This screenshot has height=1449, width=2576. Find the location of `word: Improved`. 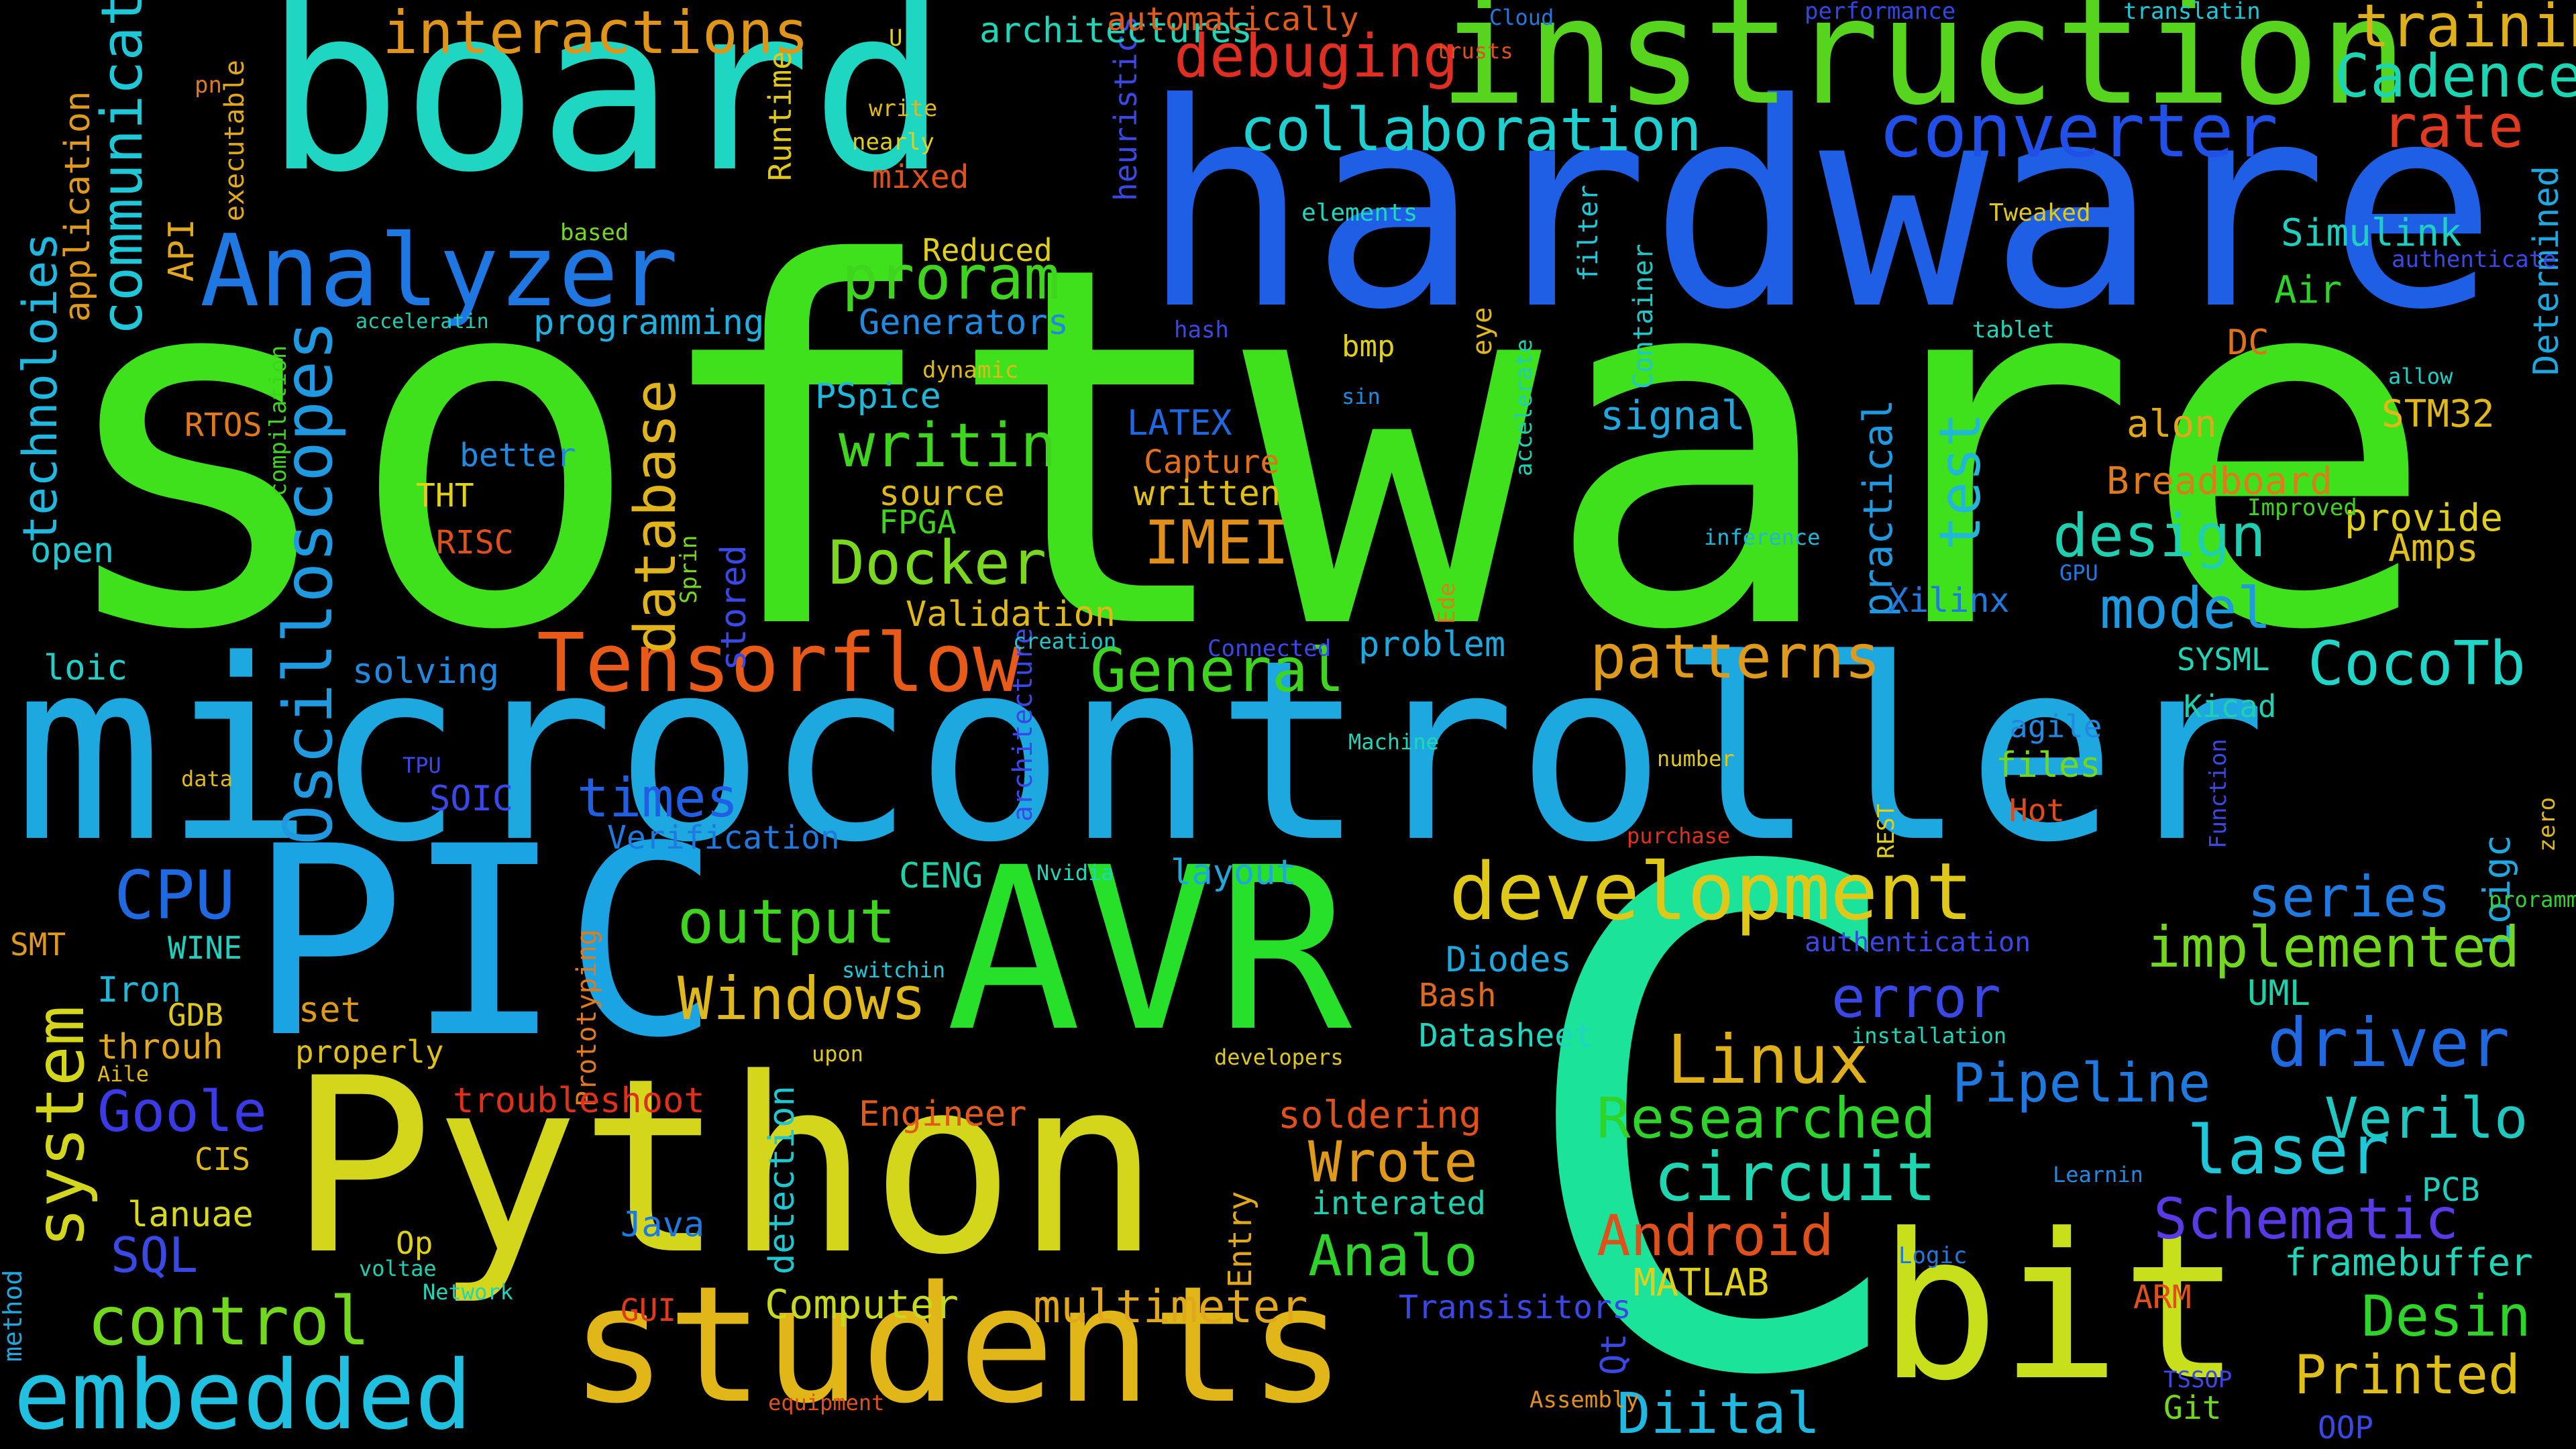

word: Improved is located at coordinates (2302, 507).